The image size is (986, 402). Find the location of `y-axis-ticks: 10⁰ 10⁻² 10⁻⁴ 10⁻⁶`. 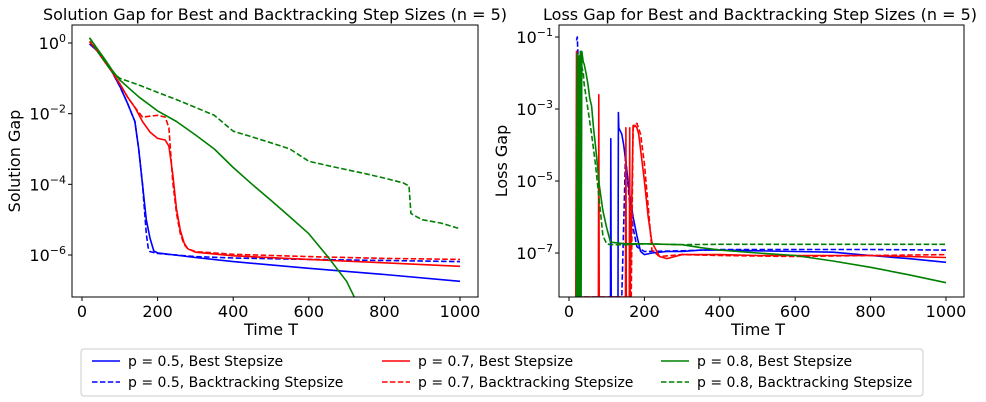

y-axis-ticks: 10⁰ 10⁻² 10⁻⁴ 10⁻⁶ is located at coordinates (50, 148).